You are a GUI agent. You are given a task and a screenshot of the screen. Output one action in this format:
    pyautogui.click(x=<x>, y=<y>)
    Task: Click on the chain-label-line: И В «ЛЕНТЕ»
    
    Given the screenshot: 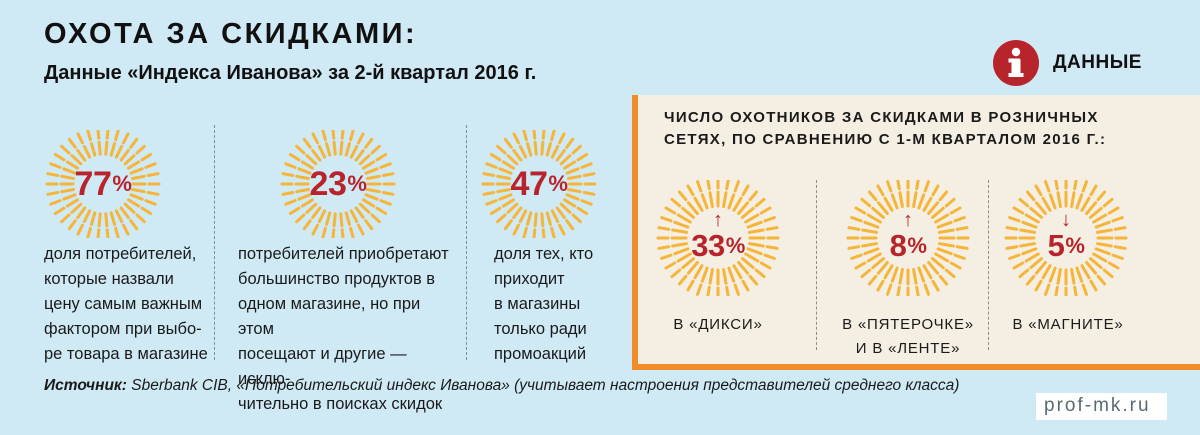 What is the action you would take?
    pyautogui.click(x=908, y=348)
    